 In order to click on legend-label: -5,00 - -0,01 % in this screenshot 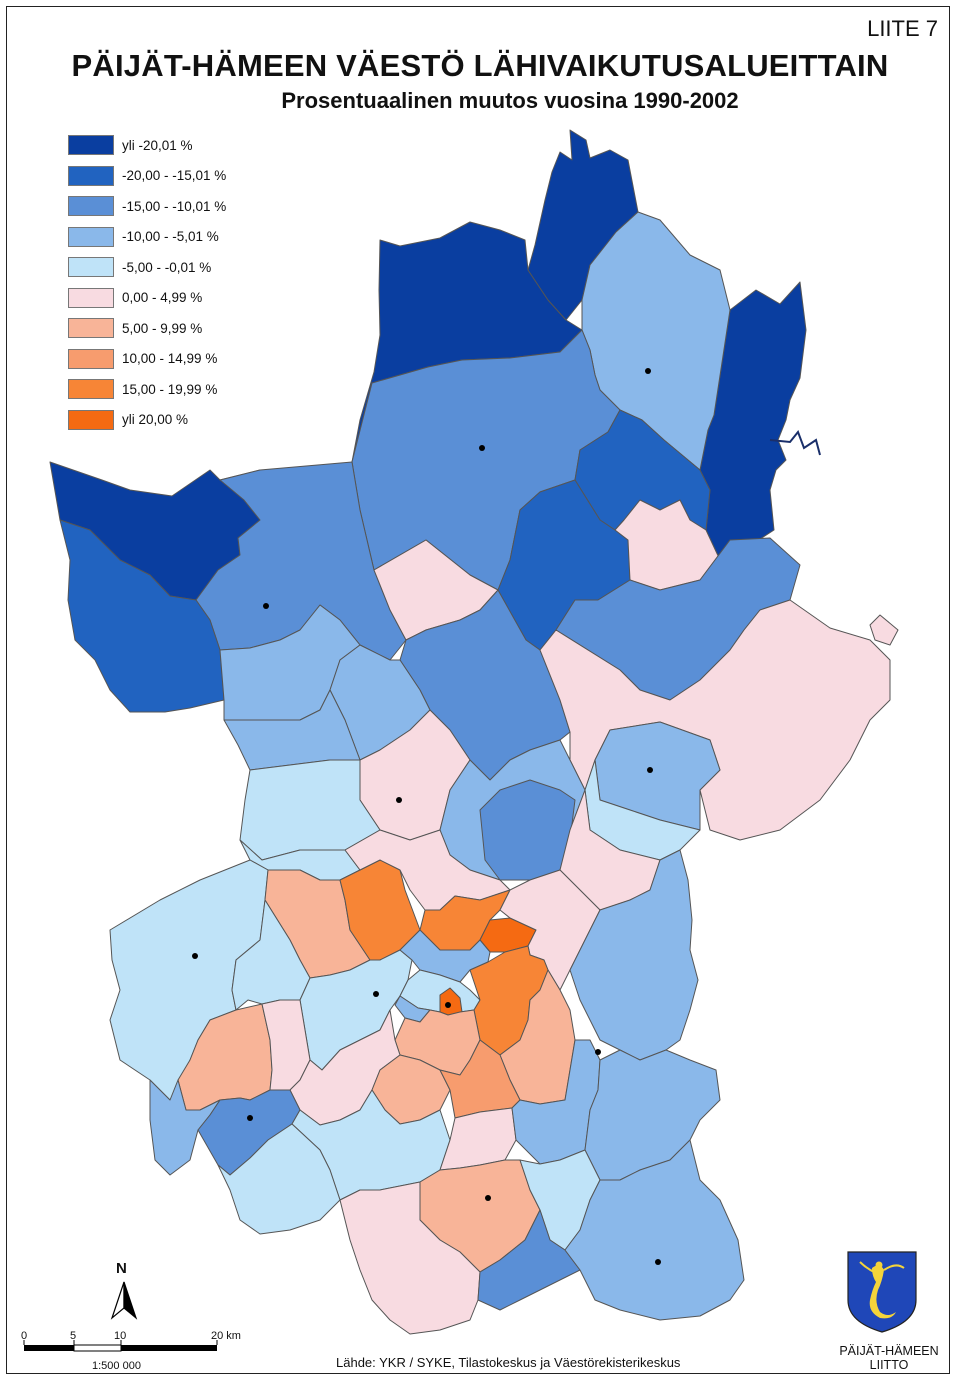, I will do `click(167, 267)`.